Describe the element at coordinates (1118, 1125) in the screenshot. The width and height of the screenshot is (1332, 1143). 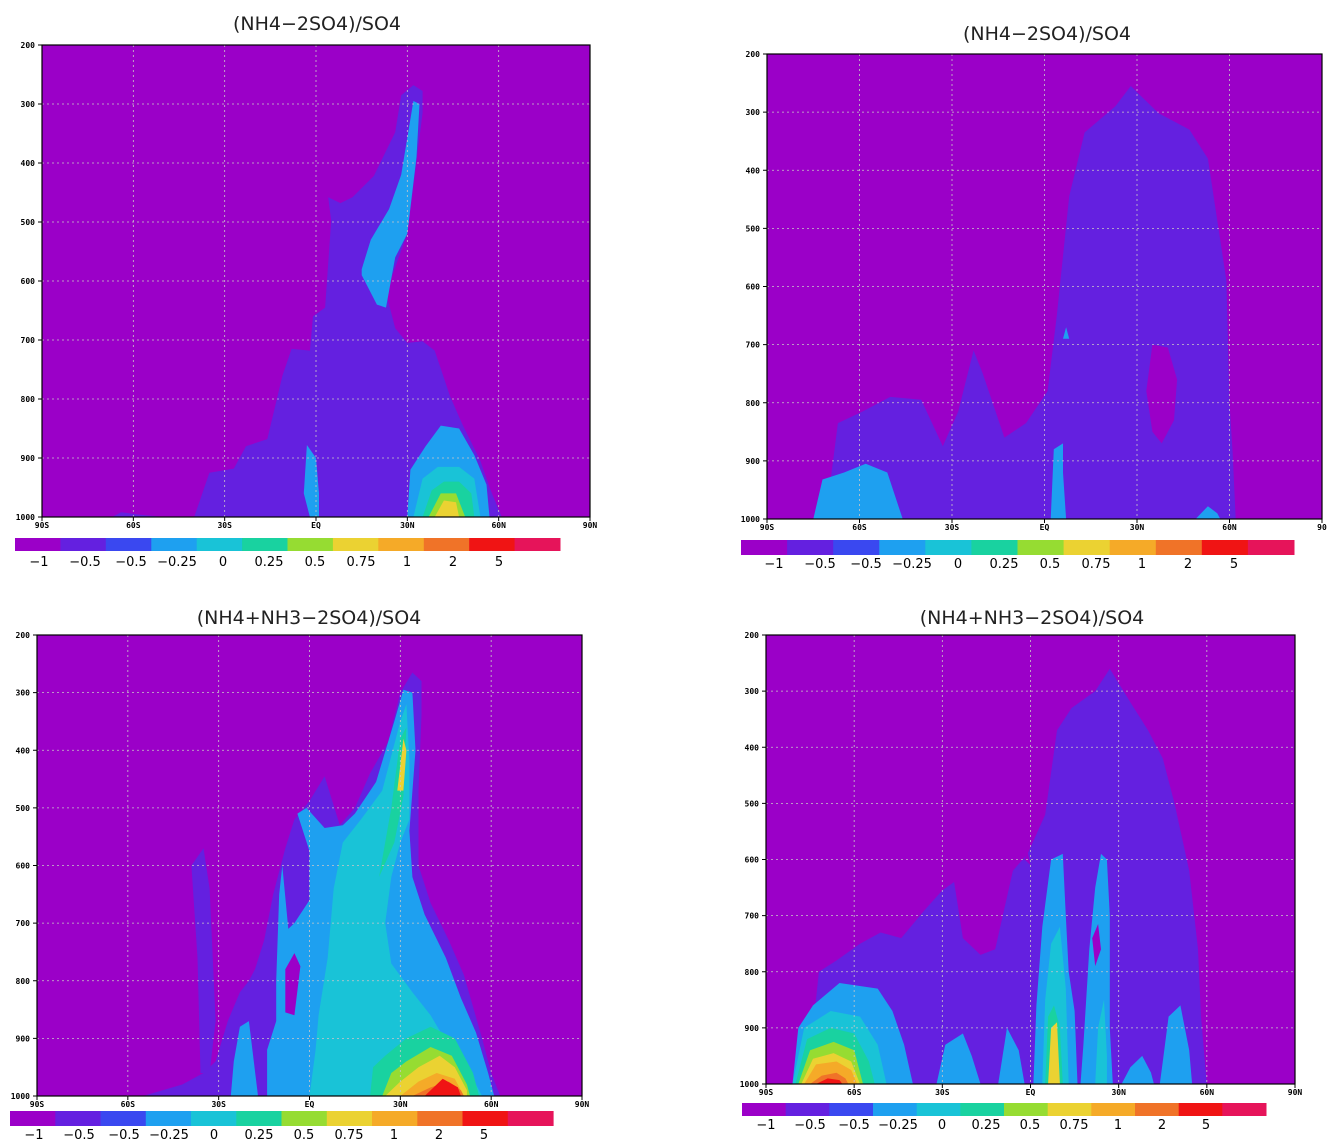
I see `colorbar-label: 1` at that location.